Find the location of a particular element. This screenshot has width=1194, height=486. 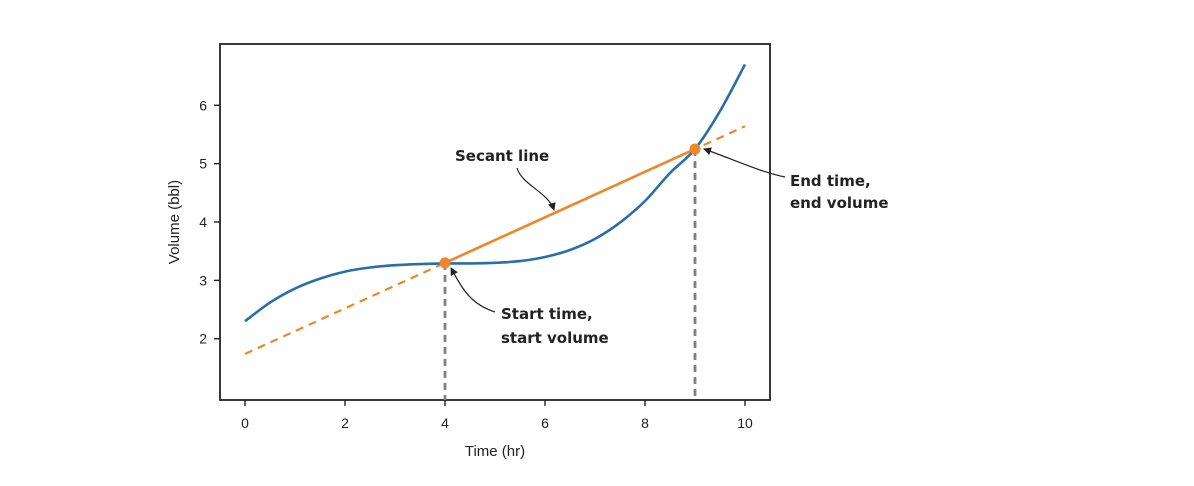

x-tick-label: 6 is located at coordinates (545, 423).